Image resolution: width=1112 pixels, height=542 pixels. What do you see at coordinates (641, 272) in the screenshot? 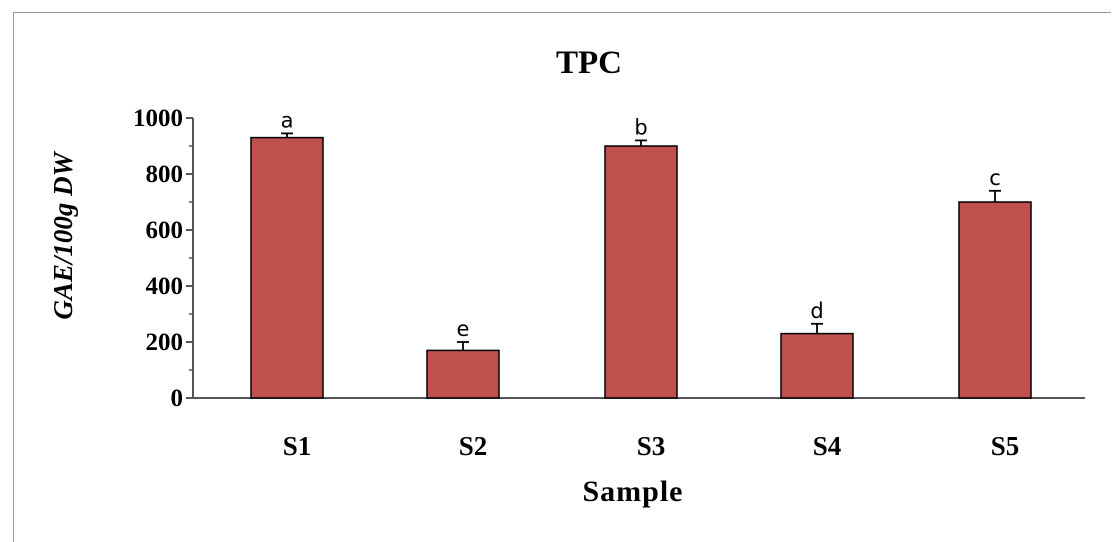
I see `bar-s3` at bounding box center [641, 272].